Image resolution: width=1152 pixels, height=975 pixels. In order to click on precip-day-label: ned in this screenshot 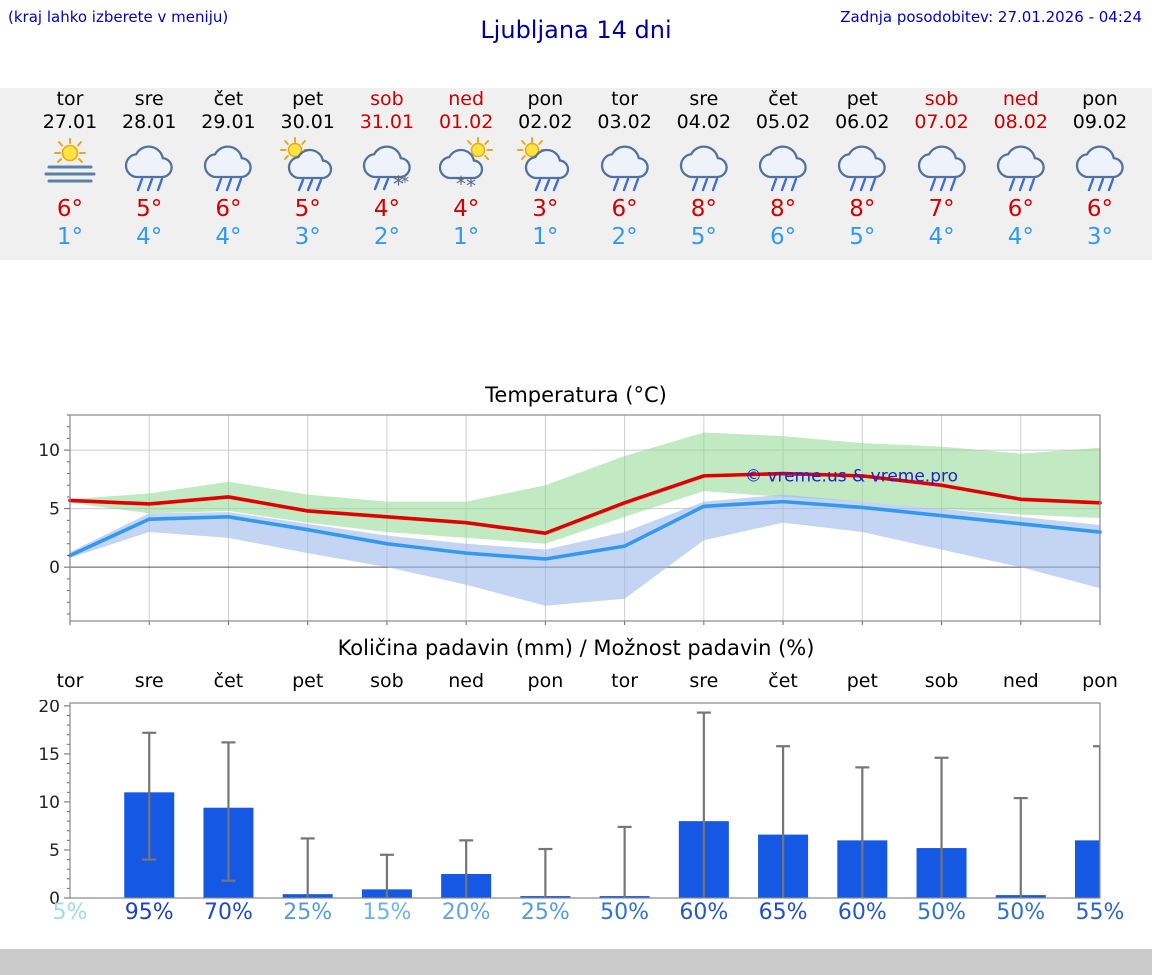, I will do `click(1020, 681)`.